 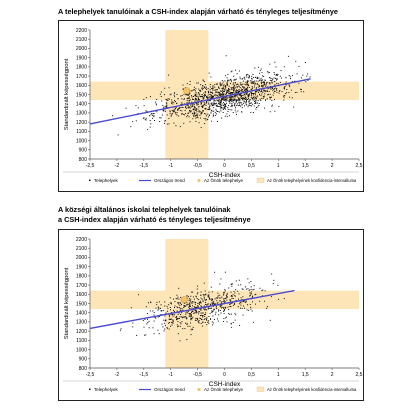 What do you see at coordinates (83, 160) in the screenshot?
I see `y-tick-label: 800` at bounding box center [83, 160].